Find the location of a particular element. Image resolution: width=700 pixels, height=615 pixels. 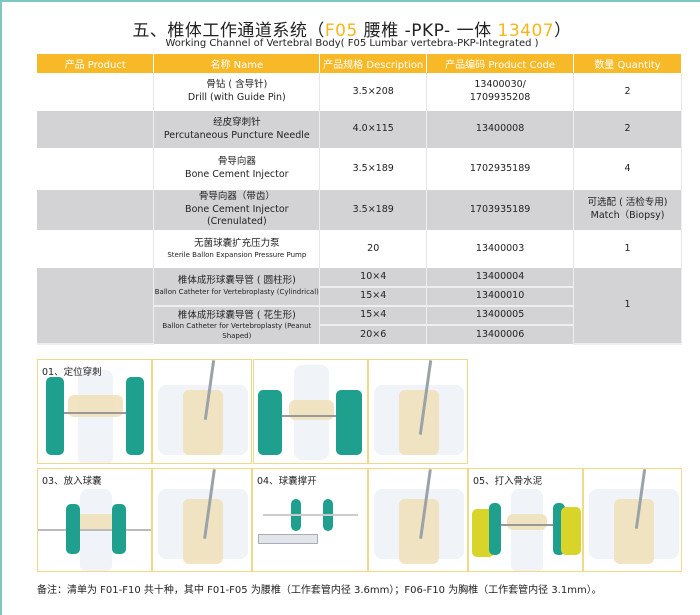

step-image-balloon-insert: 03、放入球囊 is located at coordinates (94, 520).